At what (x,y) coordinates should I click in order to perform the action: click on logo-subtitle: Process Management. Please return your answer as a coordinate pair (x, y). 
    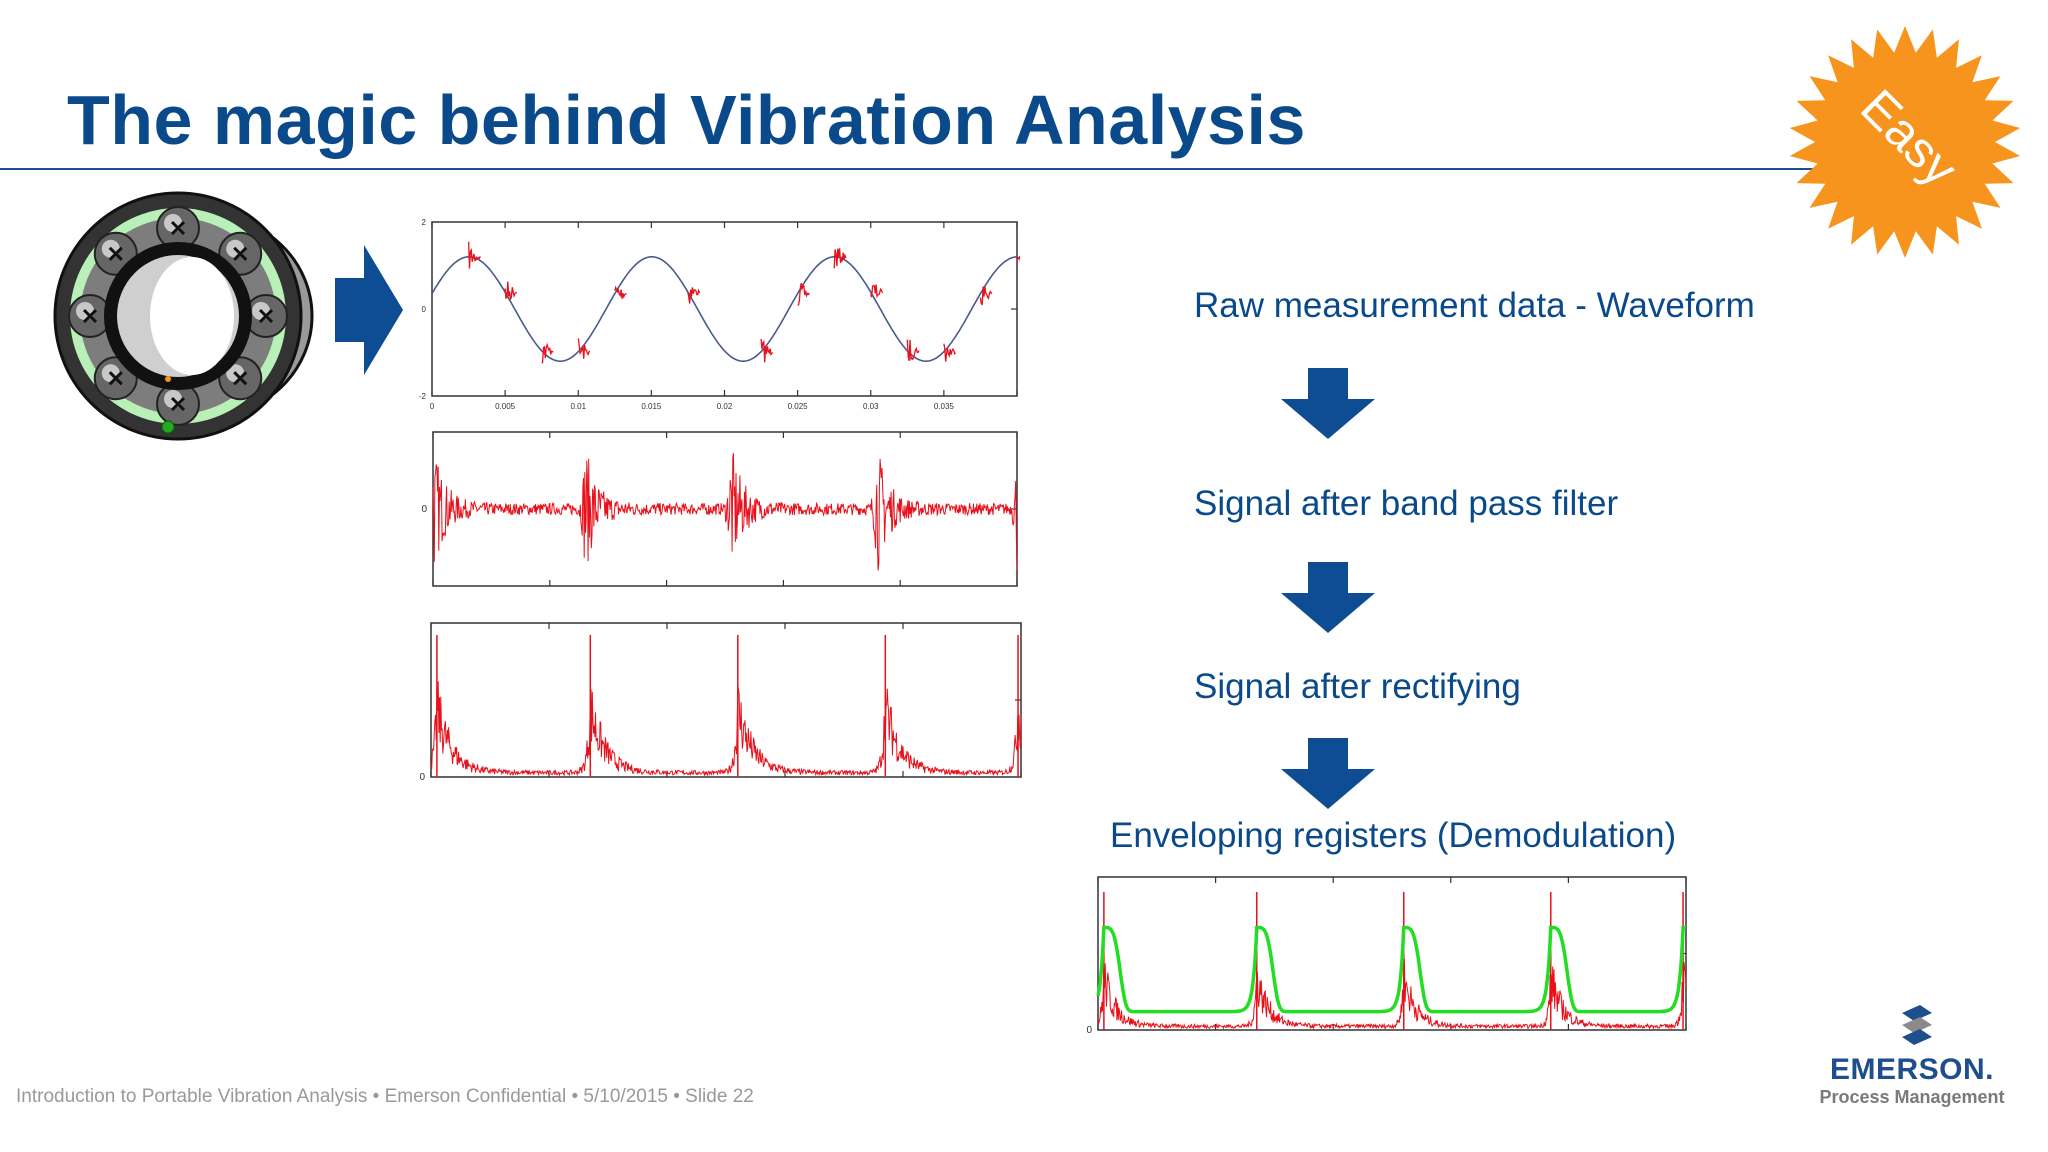
    Looking at the image, I should click on (1912, 1097).